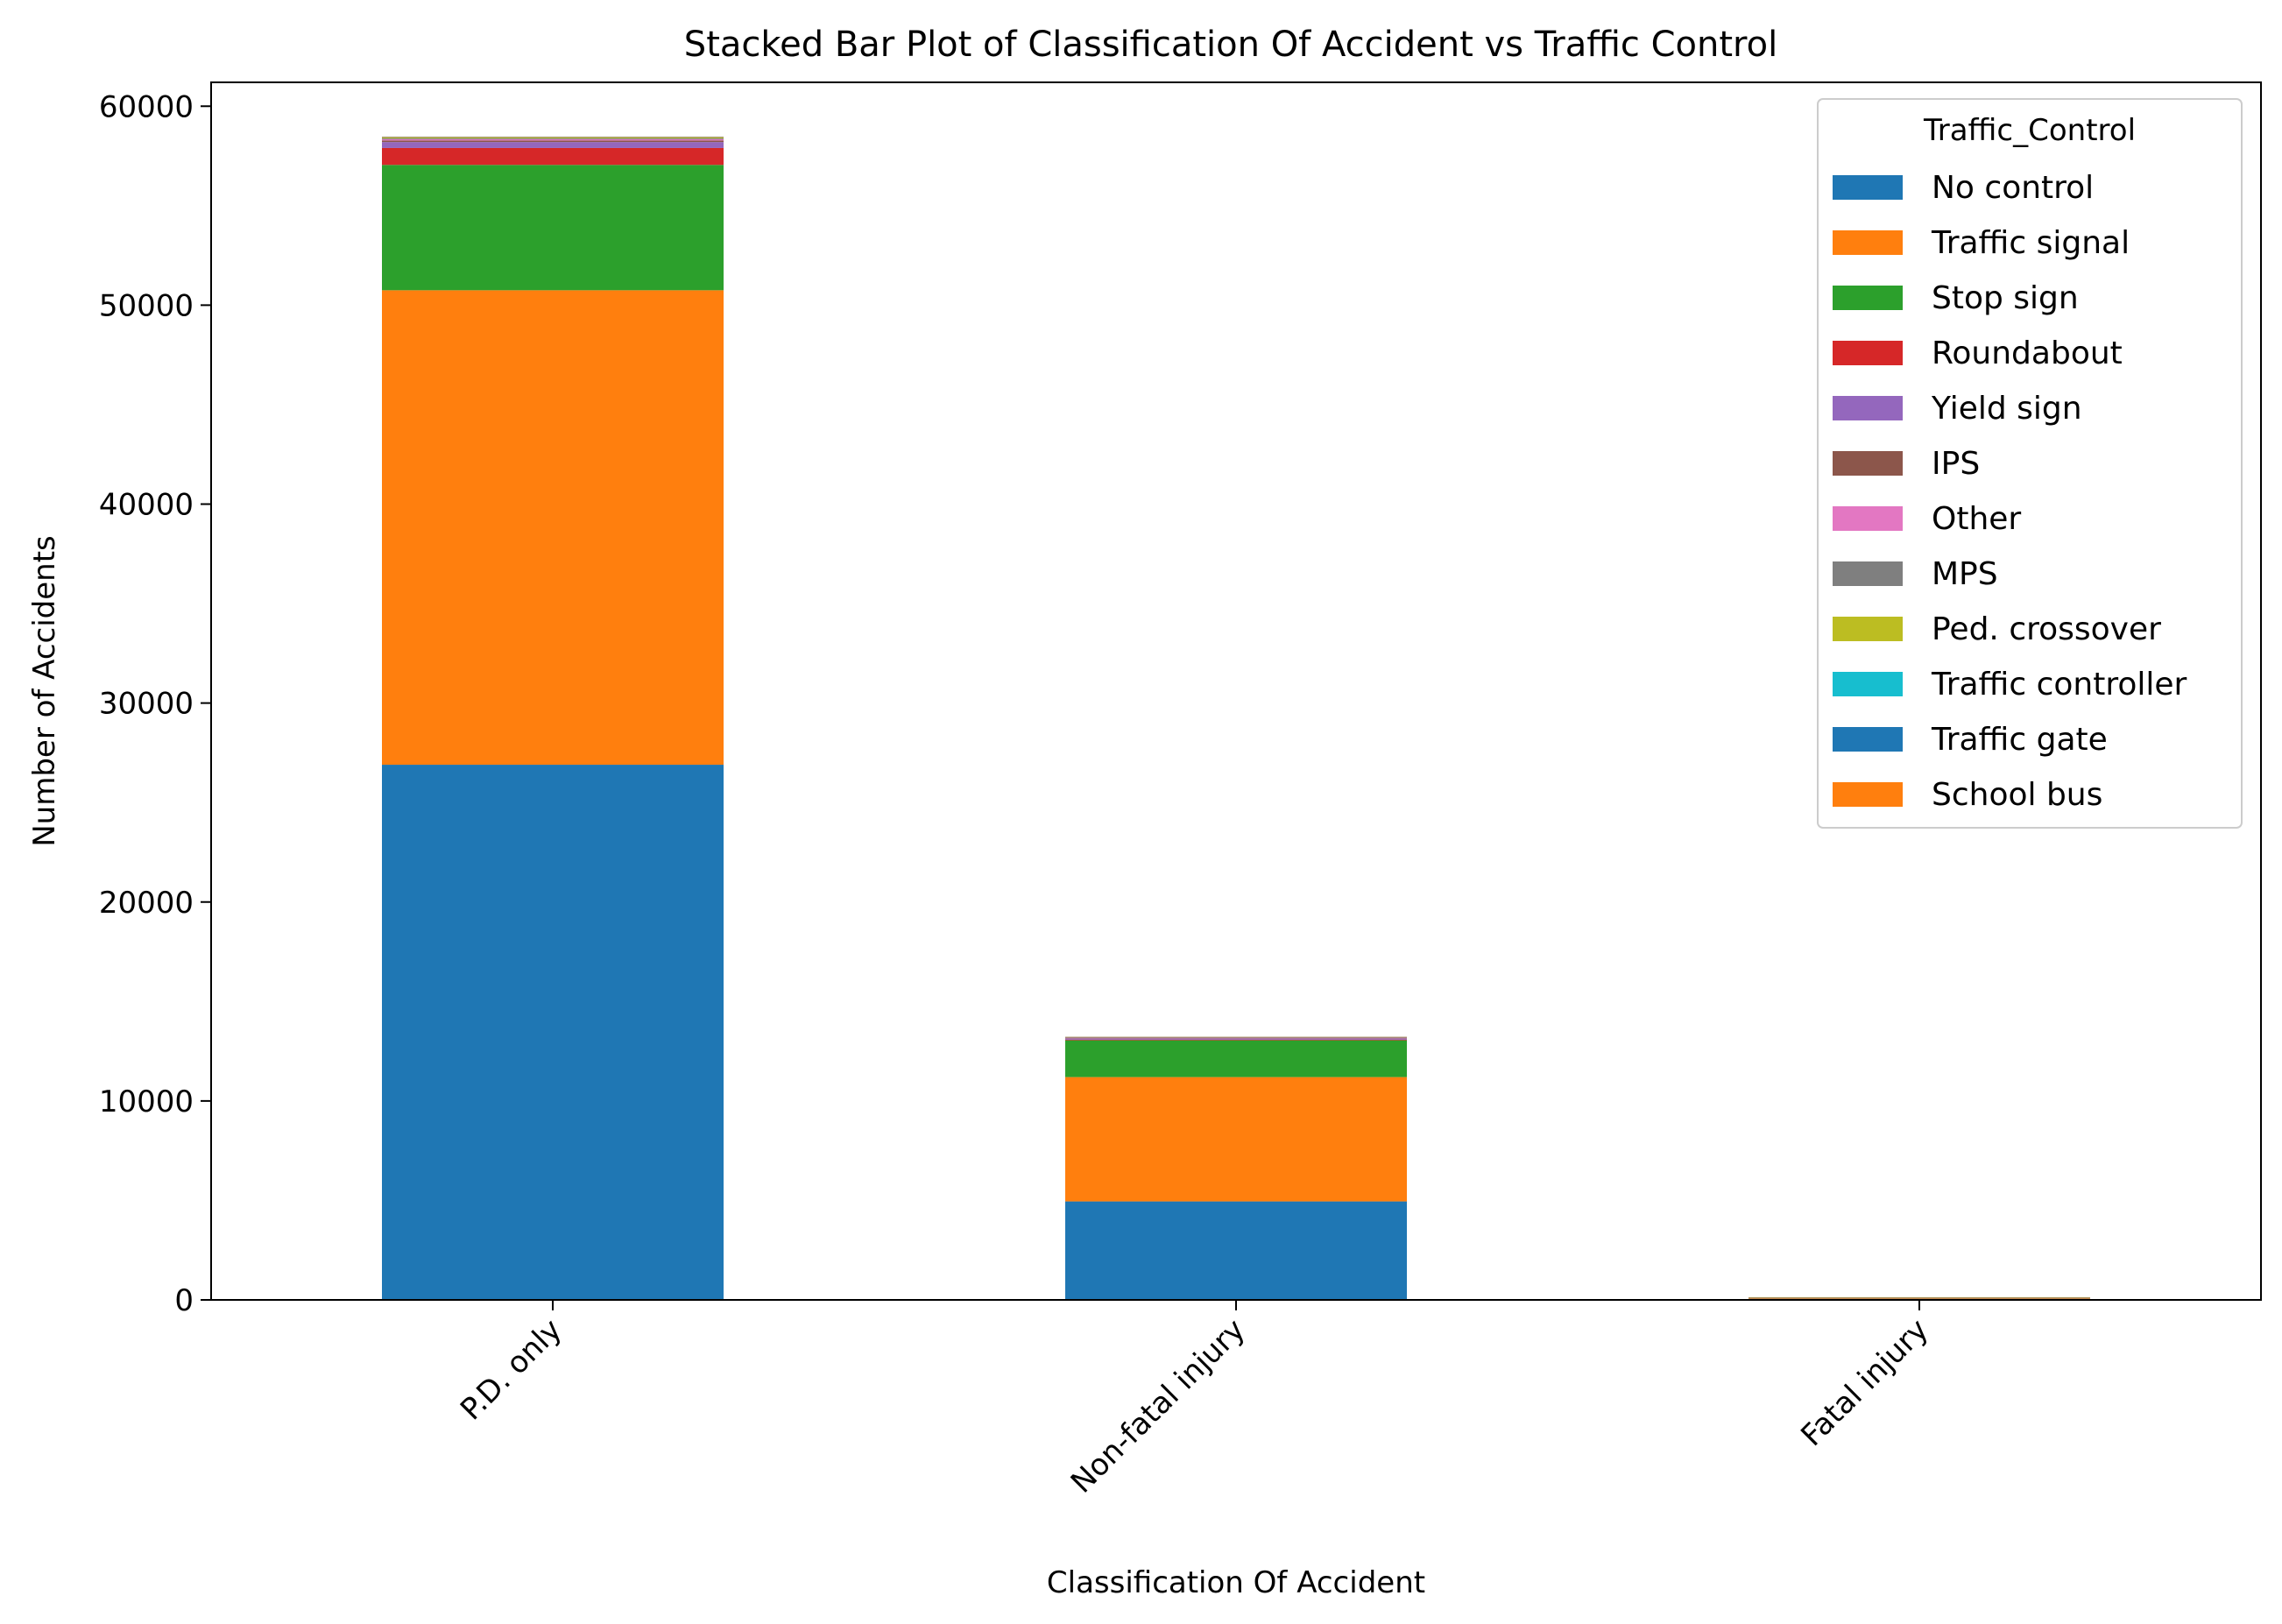 This screenshot has height=1624, width=2282. What do you see at coordinates (146, 505) in the screenshot?
I see `y-tick-label: 40000` at bounding box center [146, 505].